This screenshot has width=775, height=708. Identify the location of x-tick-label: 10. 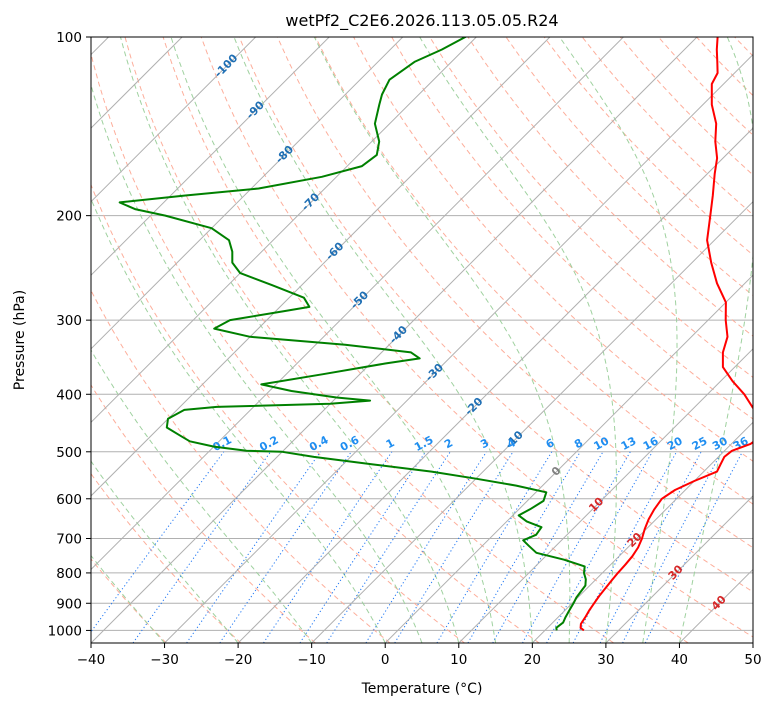
(458, 660).